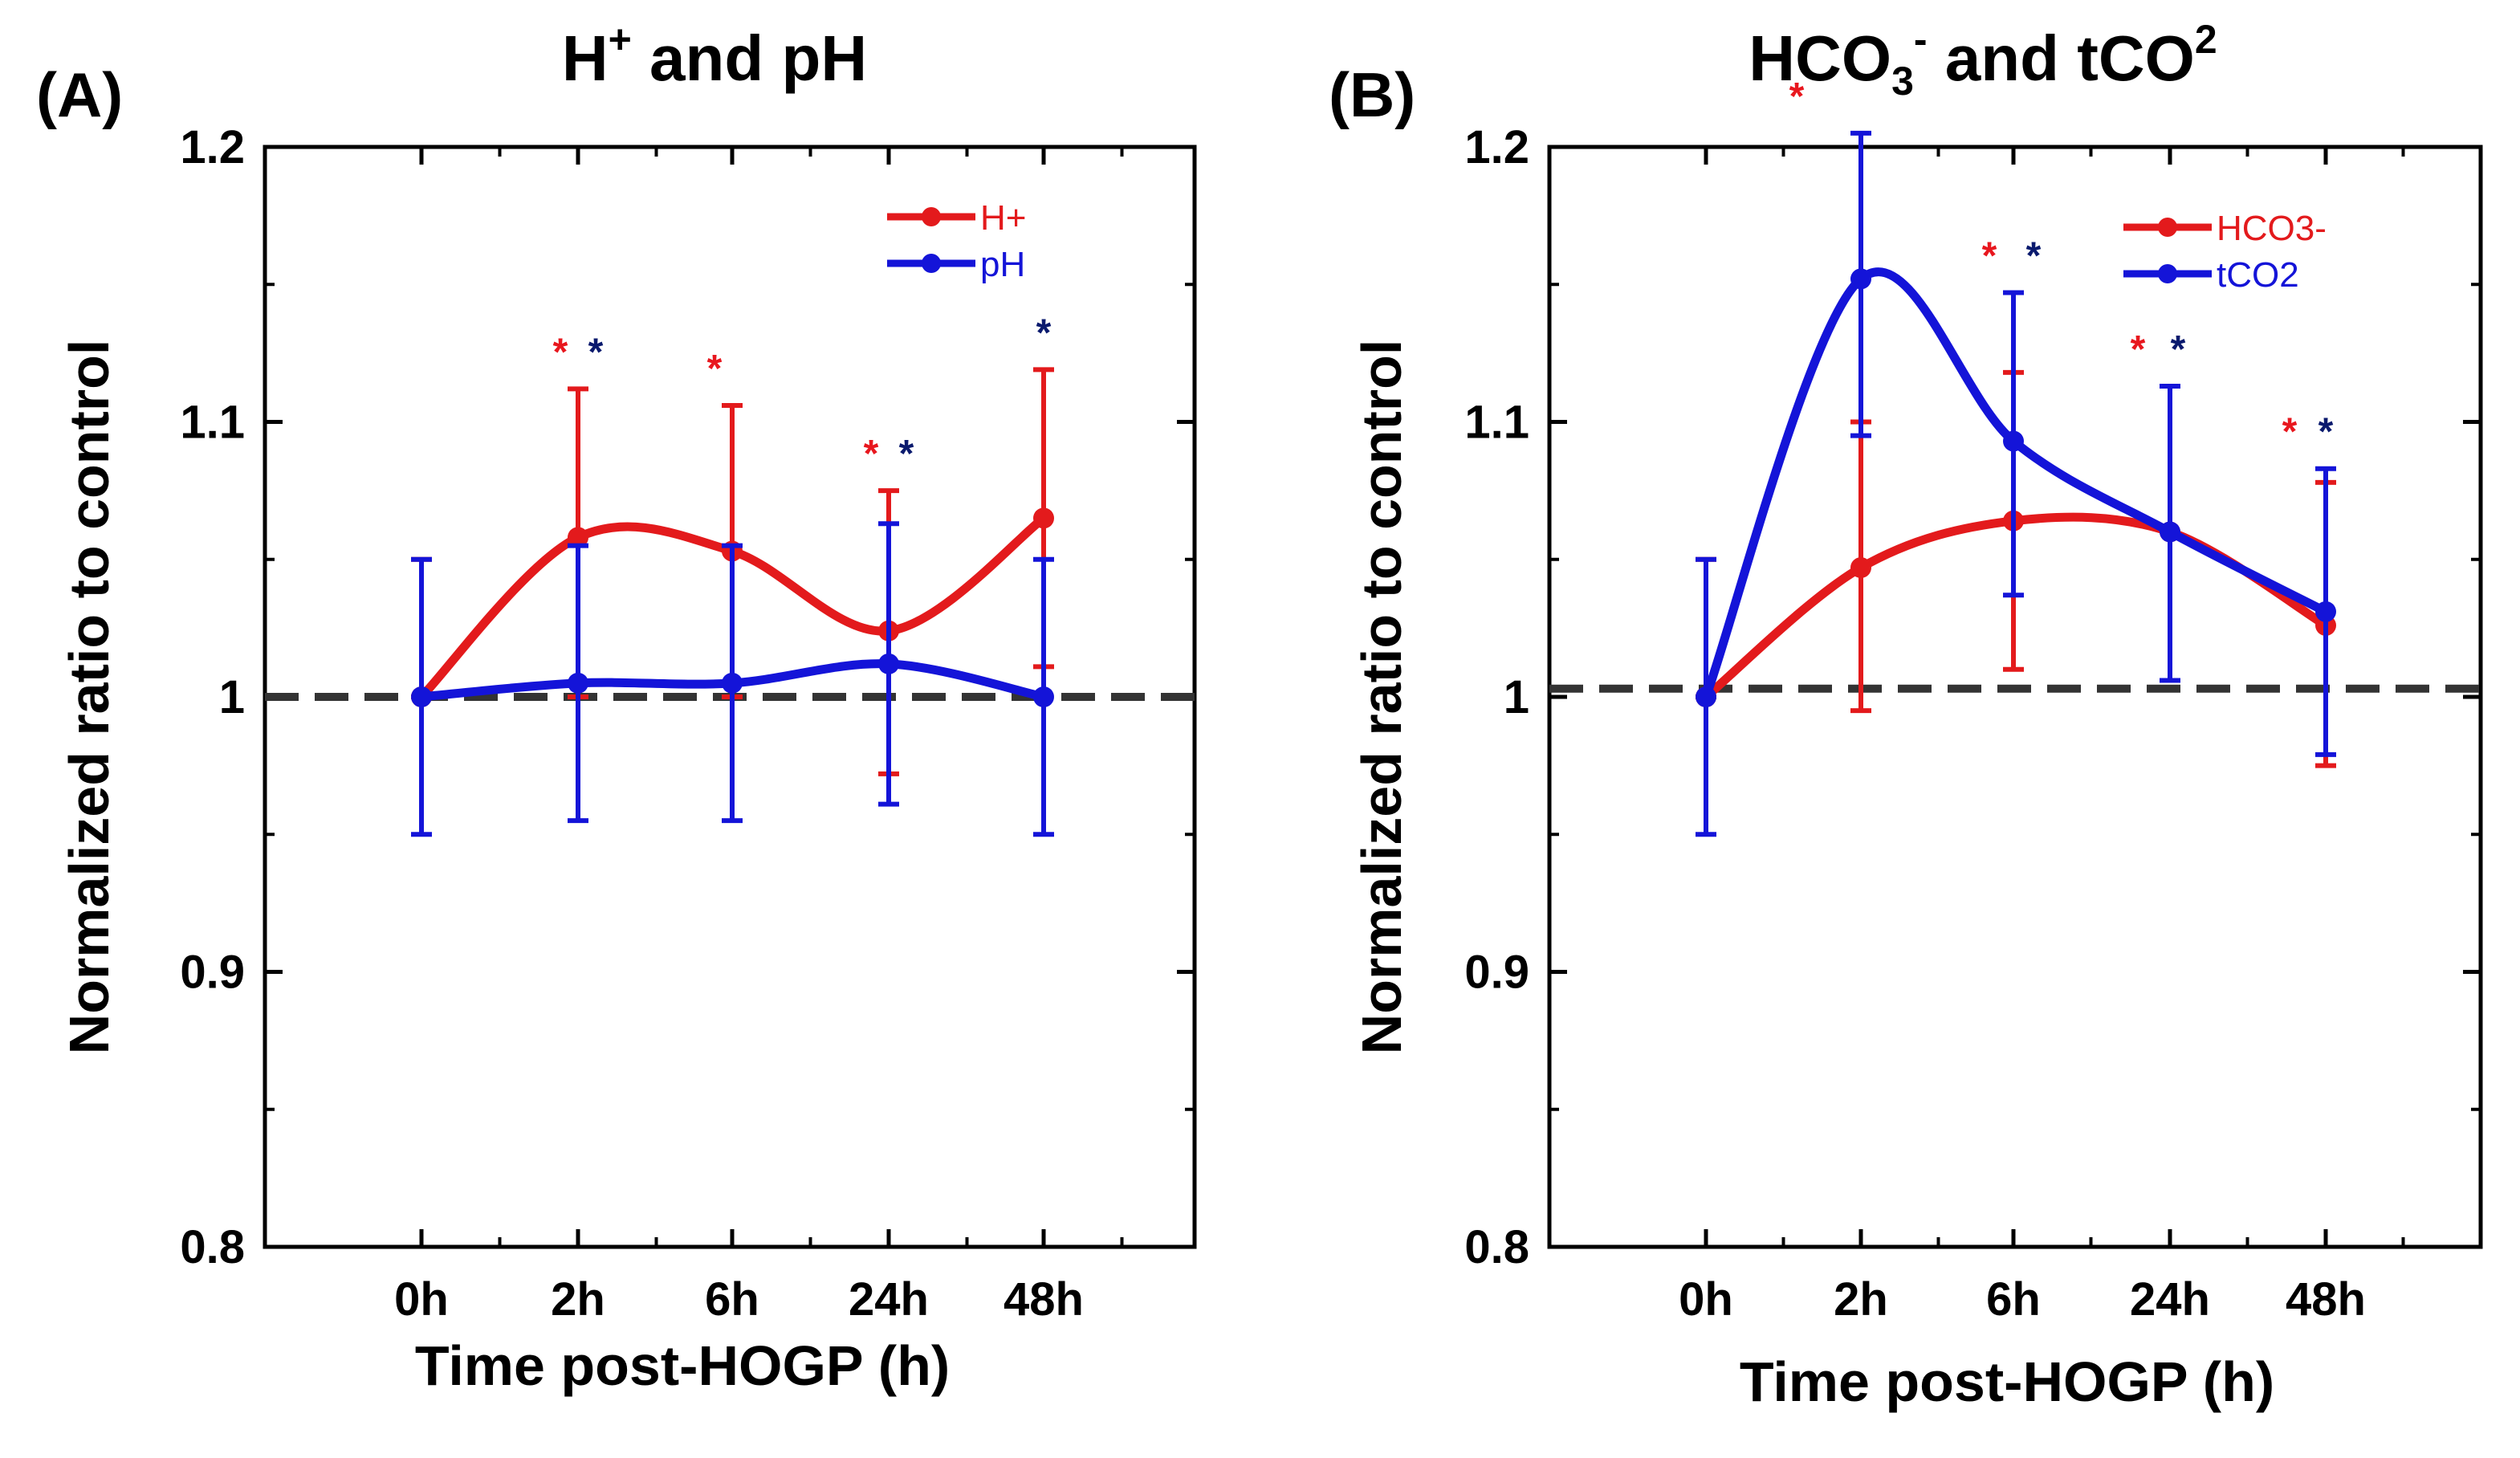 The width and height of the screenshot is (2520, 1458). I want to click on chart-title: HCO3- and tCO2, so click(1983, 60).